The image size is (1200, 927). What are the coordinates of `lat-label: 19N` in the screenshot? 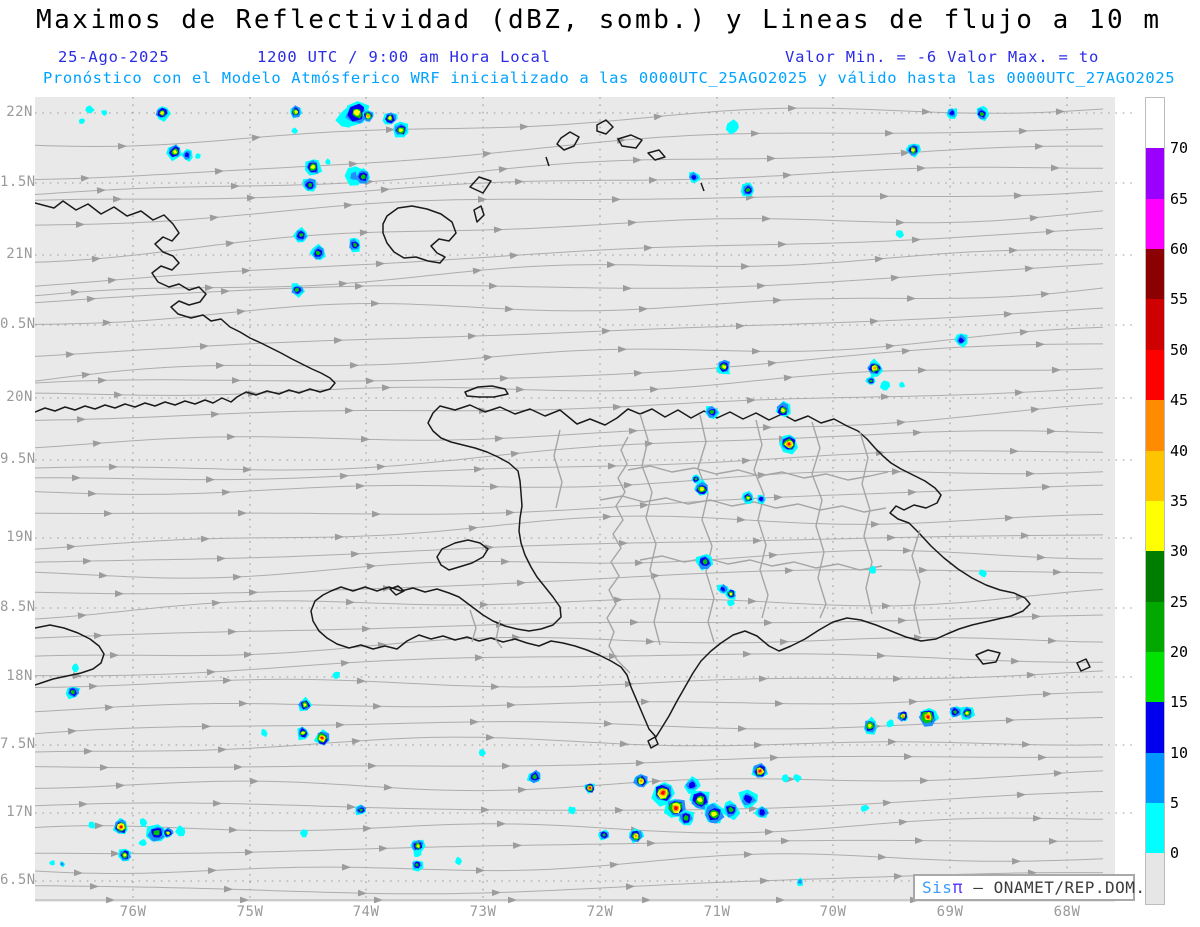 It's located at (19, 537).